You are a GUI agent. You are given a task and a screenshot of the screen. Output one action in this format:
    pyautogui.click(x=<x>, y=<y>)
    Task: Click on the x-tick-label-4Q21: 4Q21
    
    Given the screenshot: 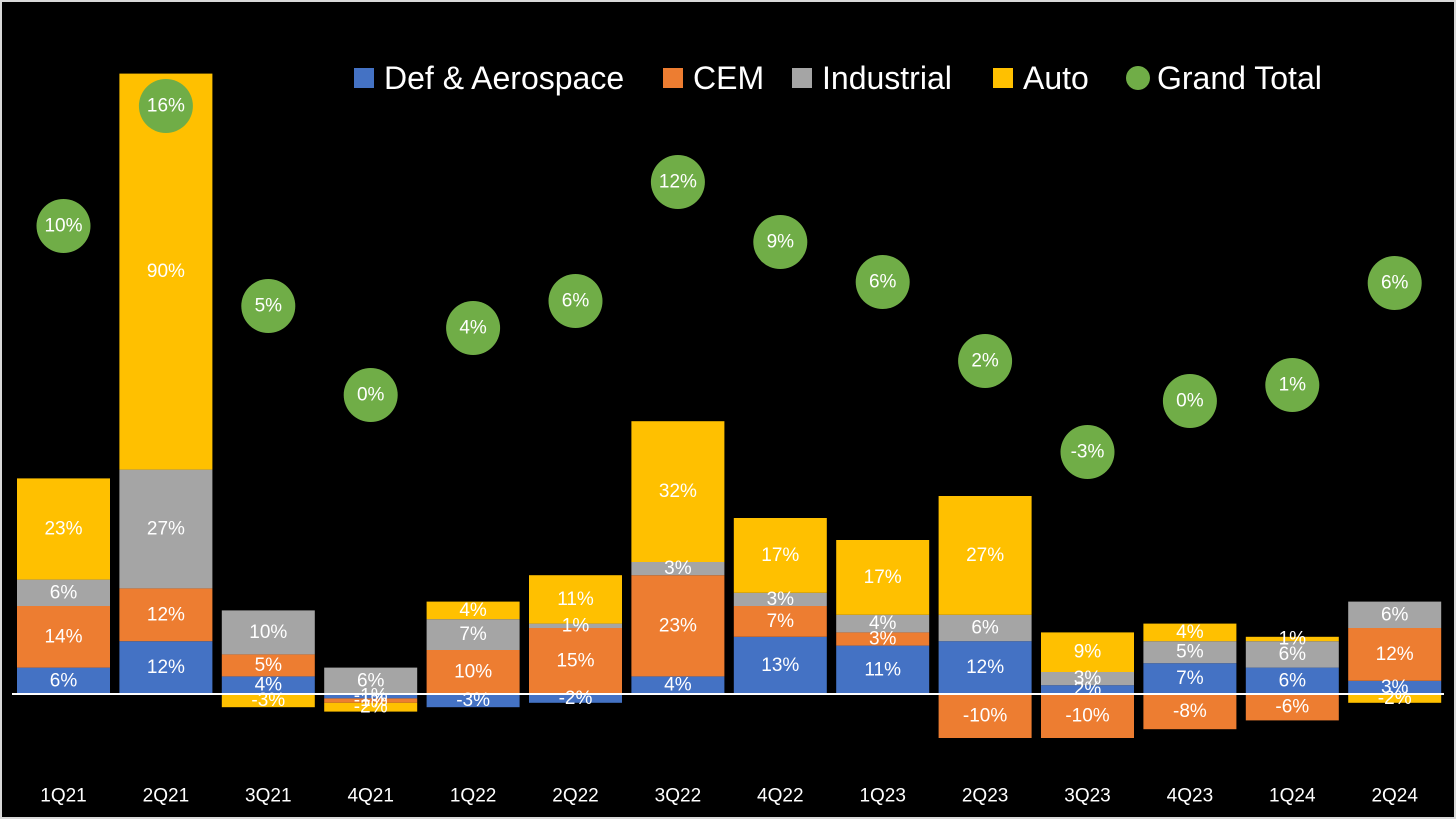 What is the action you would take?
    pyautogui.click(x=370, y=796)
    